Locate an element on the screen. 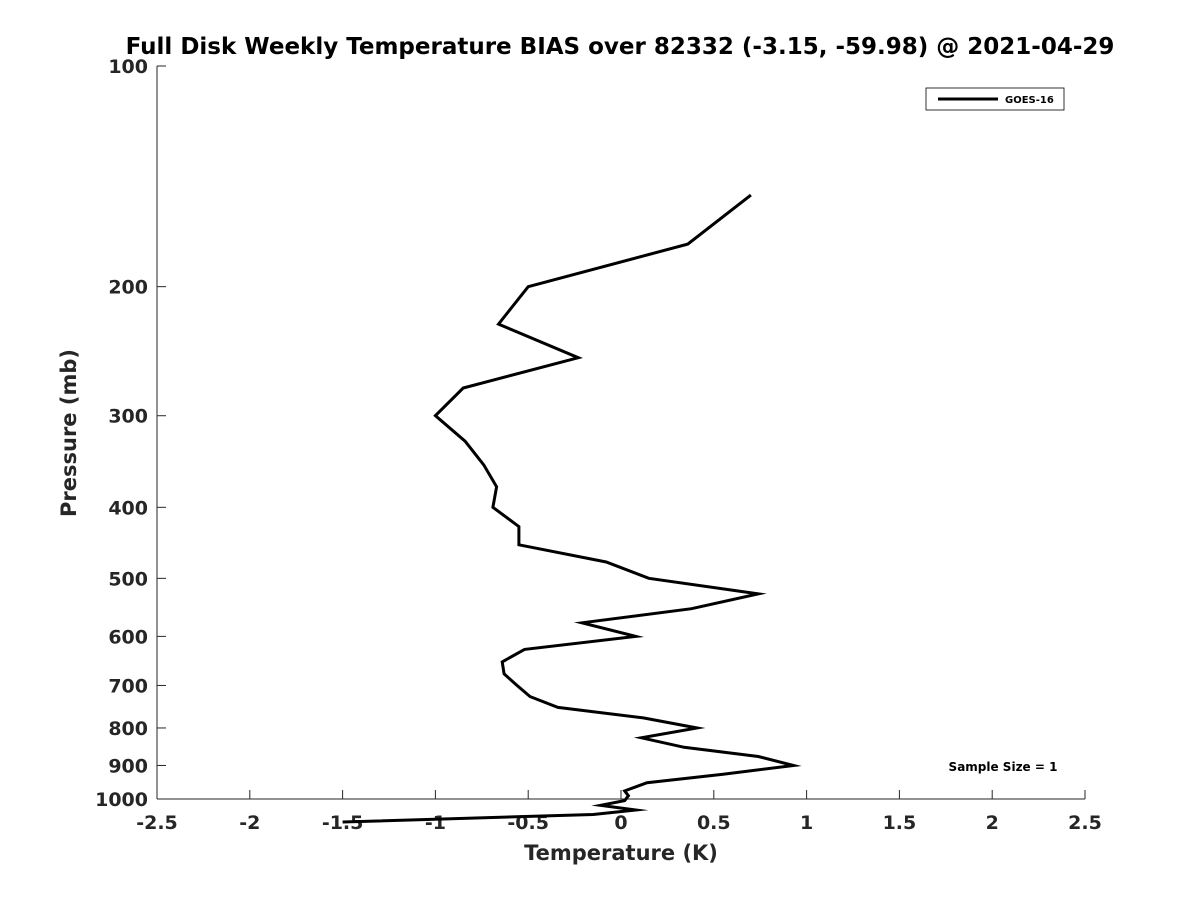  x-tick-label: 1 is located at coordinates (806, 823).